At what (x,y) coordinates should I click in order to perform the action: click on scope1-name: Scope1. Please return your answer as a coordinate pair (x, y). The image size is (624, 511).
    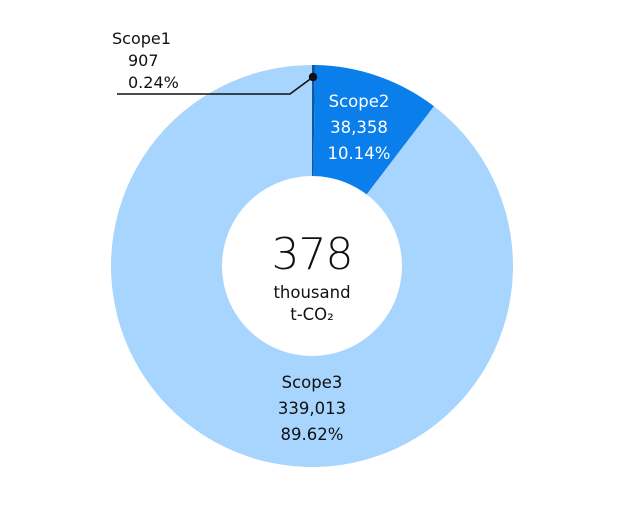
    Looking at the image, I should click on (141, 38).